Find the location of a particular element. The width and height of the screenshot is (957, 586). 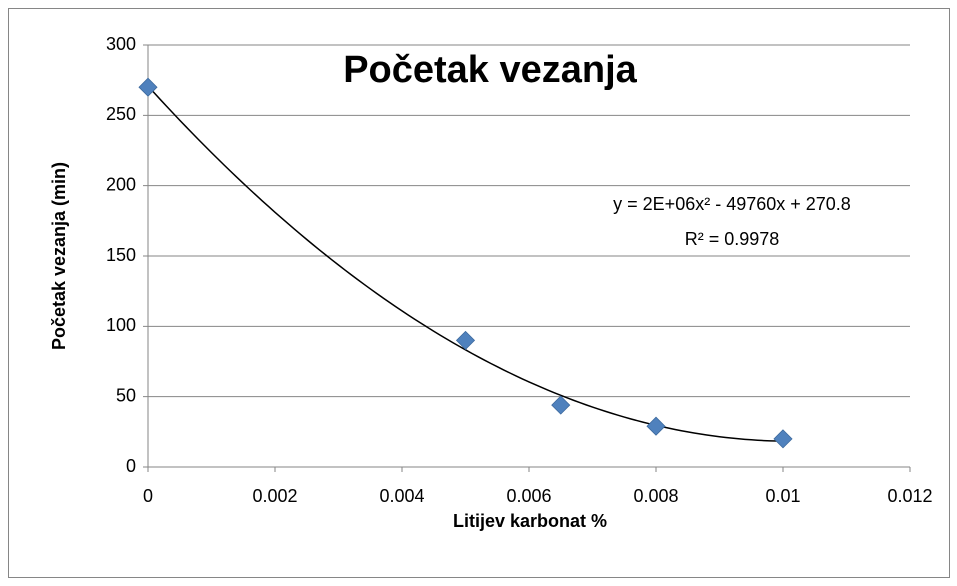

y-tick-label: 150 is located at coordinates (121, 255).